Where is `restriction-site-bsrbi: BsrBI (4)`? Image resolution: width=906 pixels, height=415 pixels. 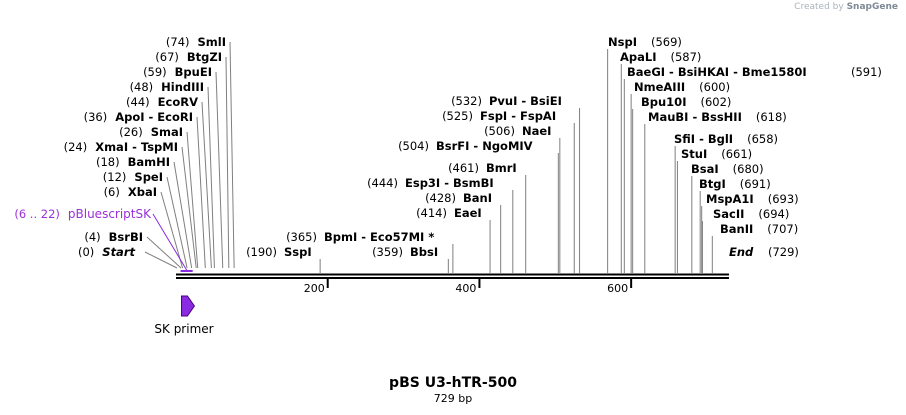
restriction-site-bsrbi: BsrBI (4) is located at coordinates (113, 237).